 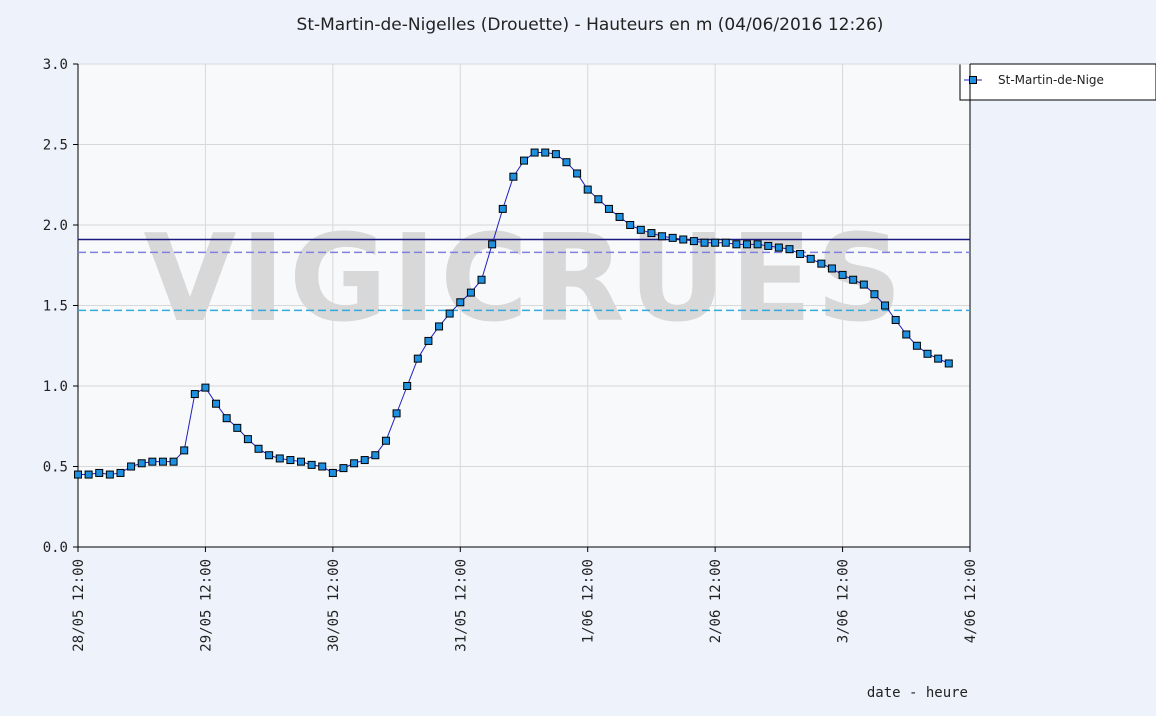 I want to click on legend, so click(x=1057, y=82).